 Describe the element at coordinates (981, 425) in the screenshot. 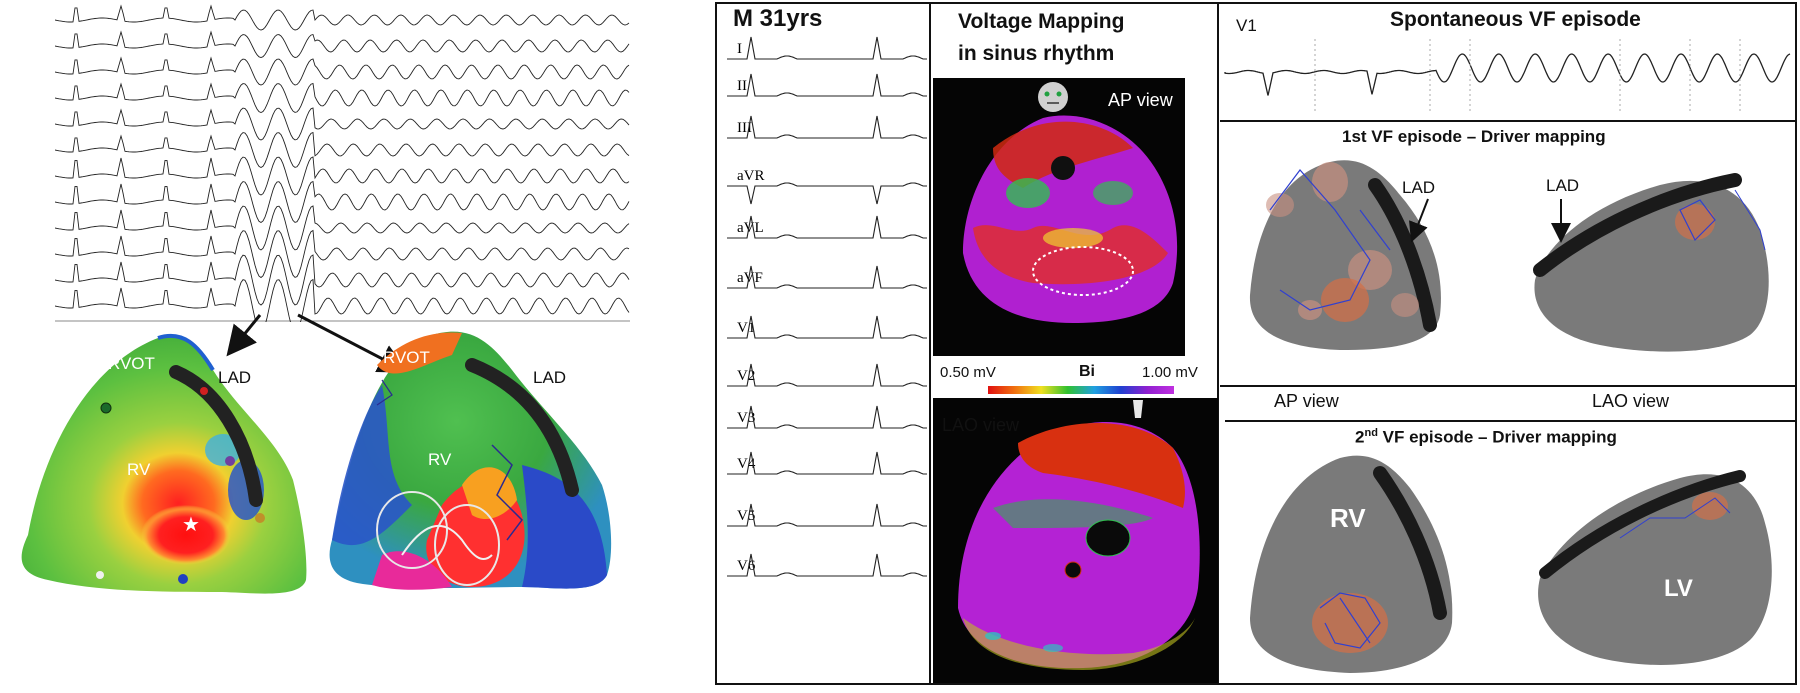

I see `voltage-lao-view-label: LAO view` at that location.